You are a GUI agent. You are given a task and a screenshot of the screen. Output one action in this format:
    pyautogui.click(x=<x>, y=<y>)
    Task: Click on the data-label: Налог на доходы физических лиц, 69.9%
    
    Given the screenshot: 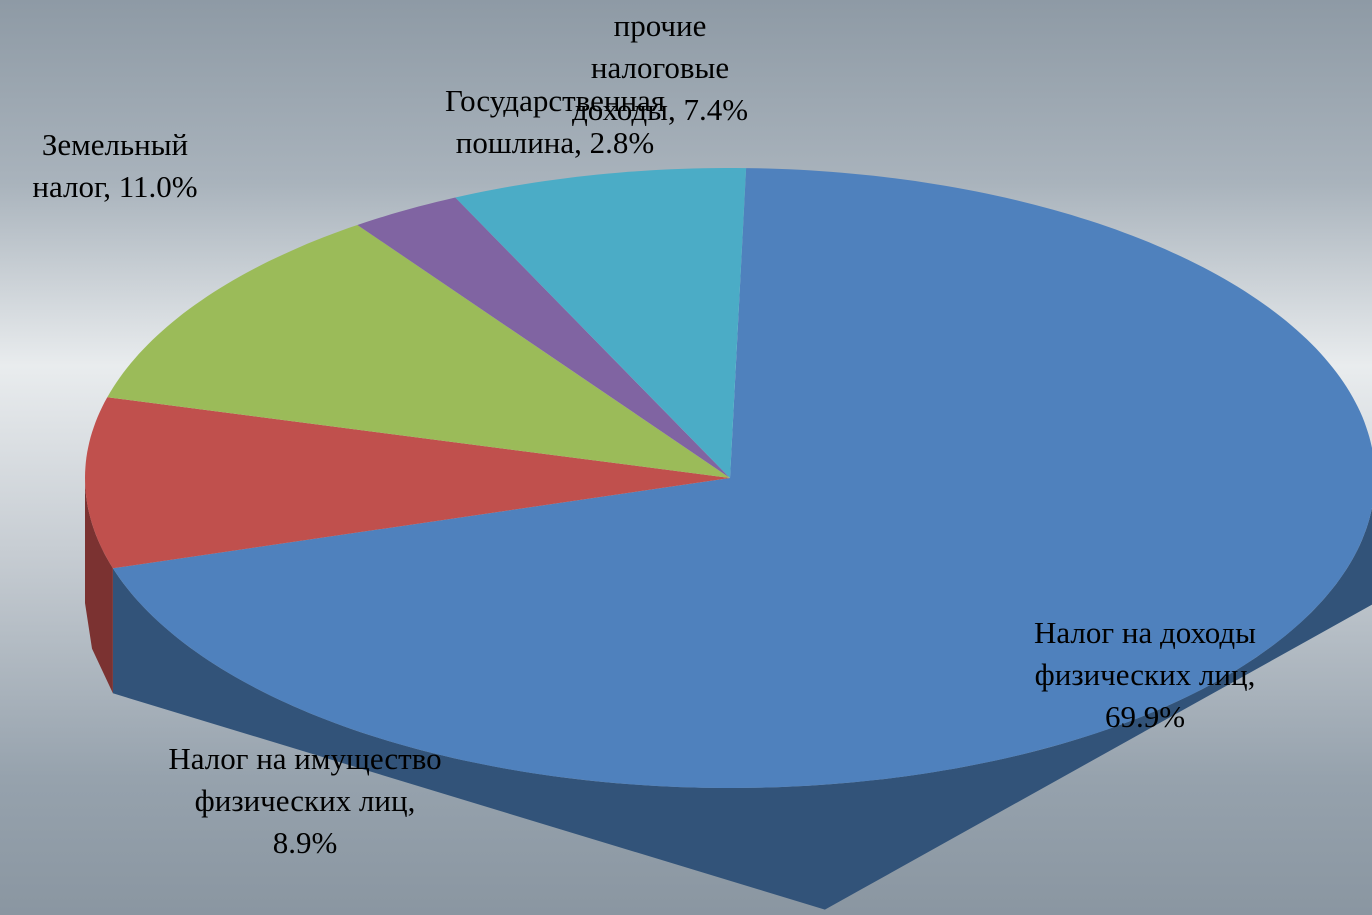 What is the action you would take?
    pyautogui.click(x=1145, y=675)
    